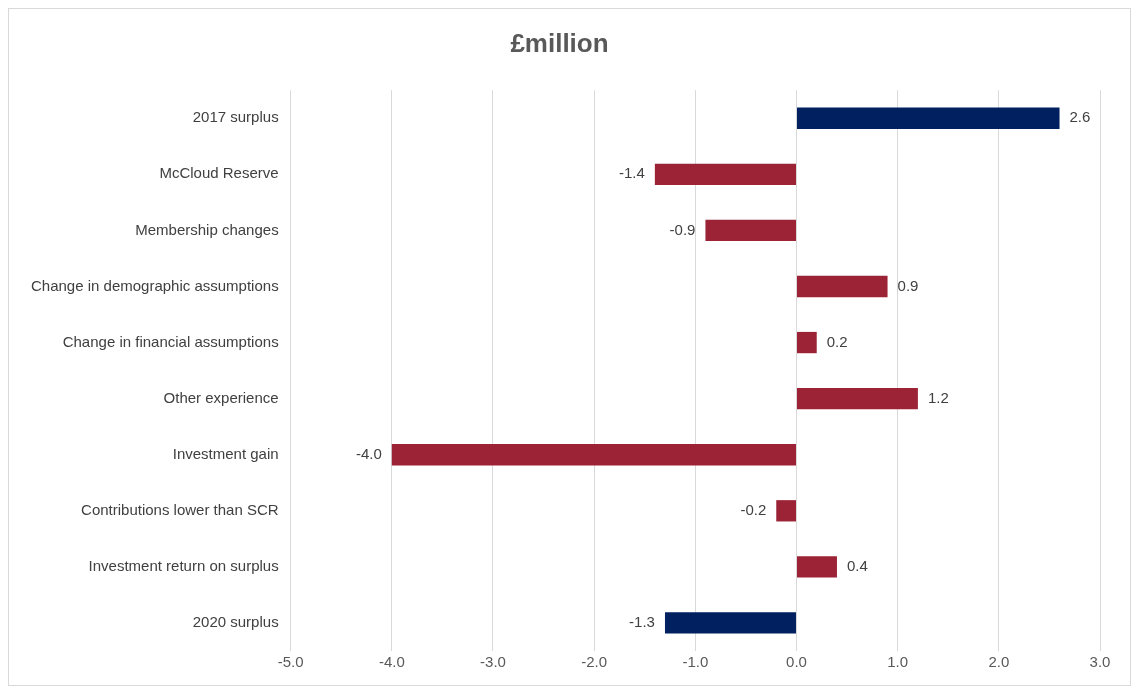  Describe the element at coordinates (837, 341) in the screenshot. I see `data-label: 0.2` at that location.